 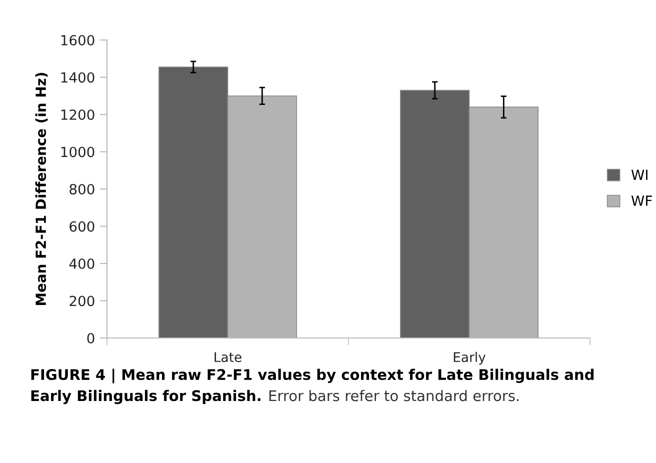 I want to click on text: Error bars refer to standard errors., so click(x=394, y=396).